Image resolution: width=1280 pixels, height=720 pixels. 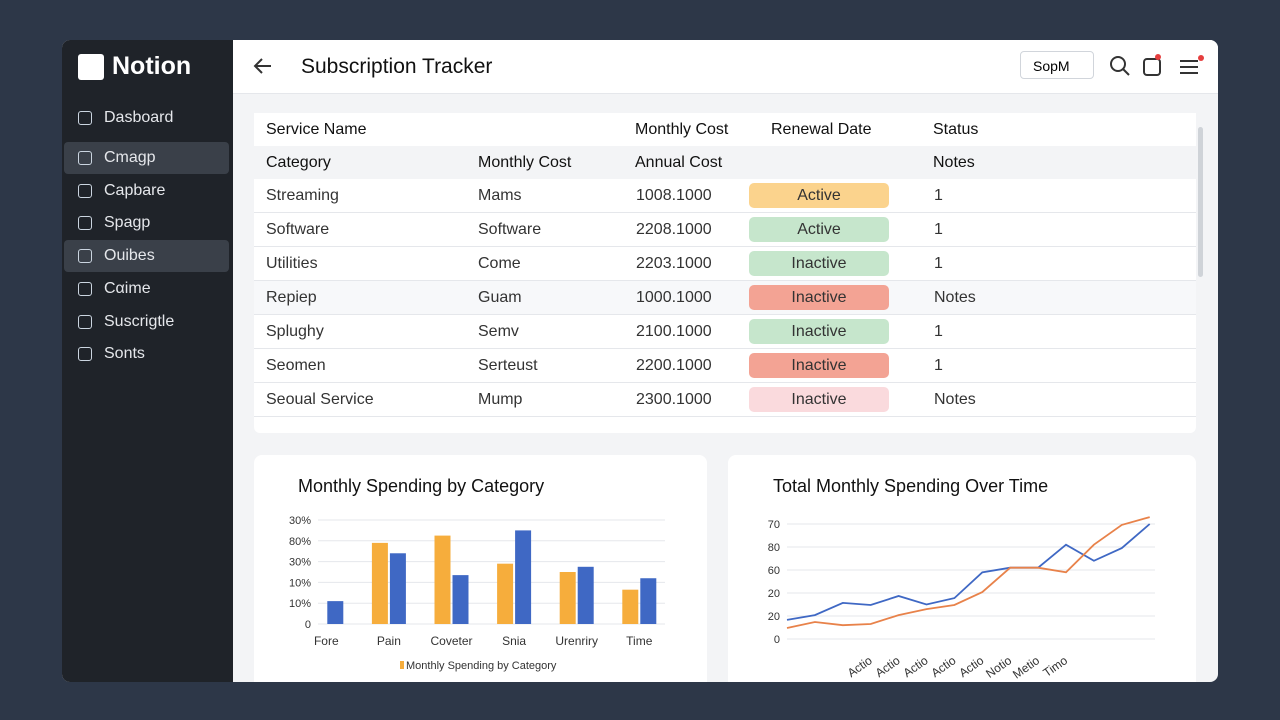 I want to click on cell-cost: 2100.1000, so click(x=674, y=331).